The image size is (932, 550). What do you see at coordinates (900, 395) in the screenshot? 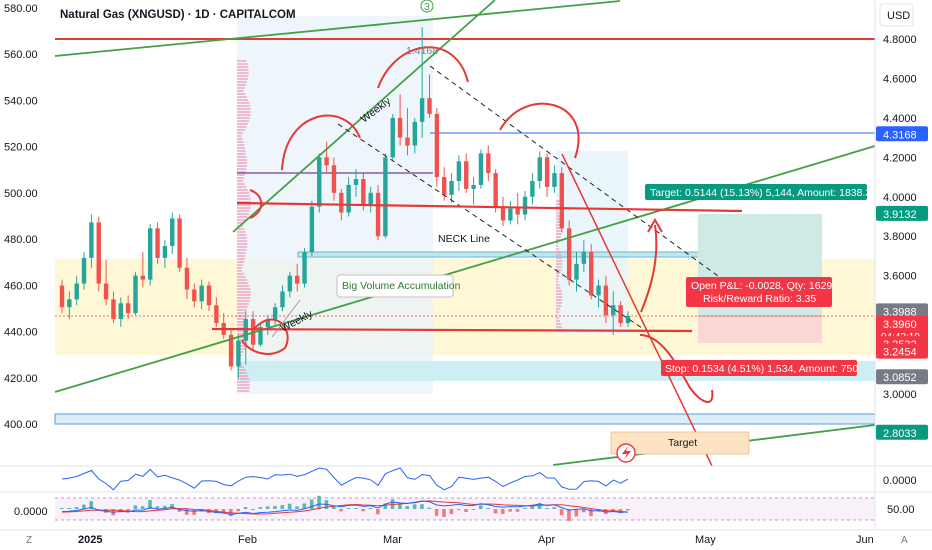
I see `right-tick-label: 3.0000` at bounding box center [900, 395].